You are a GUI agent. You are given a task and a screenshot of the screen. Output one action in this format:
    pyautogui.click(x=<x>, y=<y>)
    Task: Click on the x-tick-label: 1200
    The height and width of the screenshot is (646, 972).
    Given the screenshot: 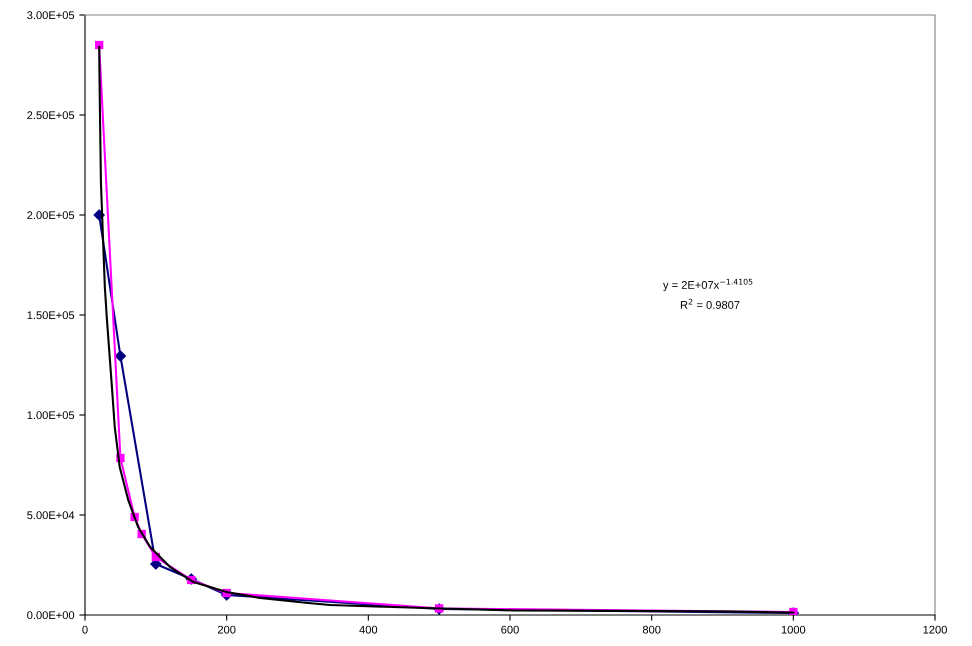 What is the action you would take?
    pyautogui.click(x=935, y=630)
    